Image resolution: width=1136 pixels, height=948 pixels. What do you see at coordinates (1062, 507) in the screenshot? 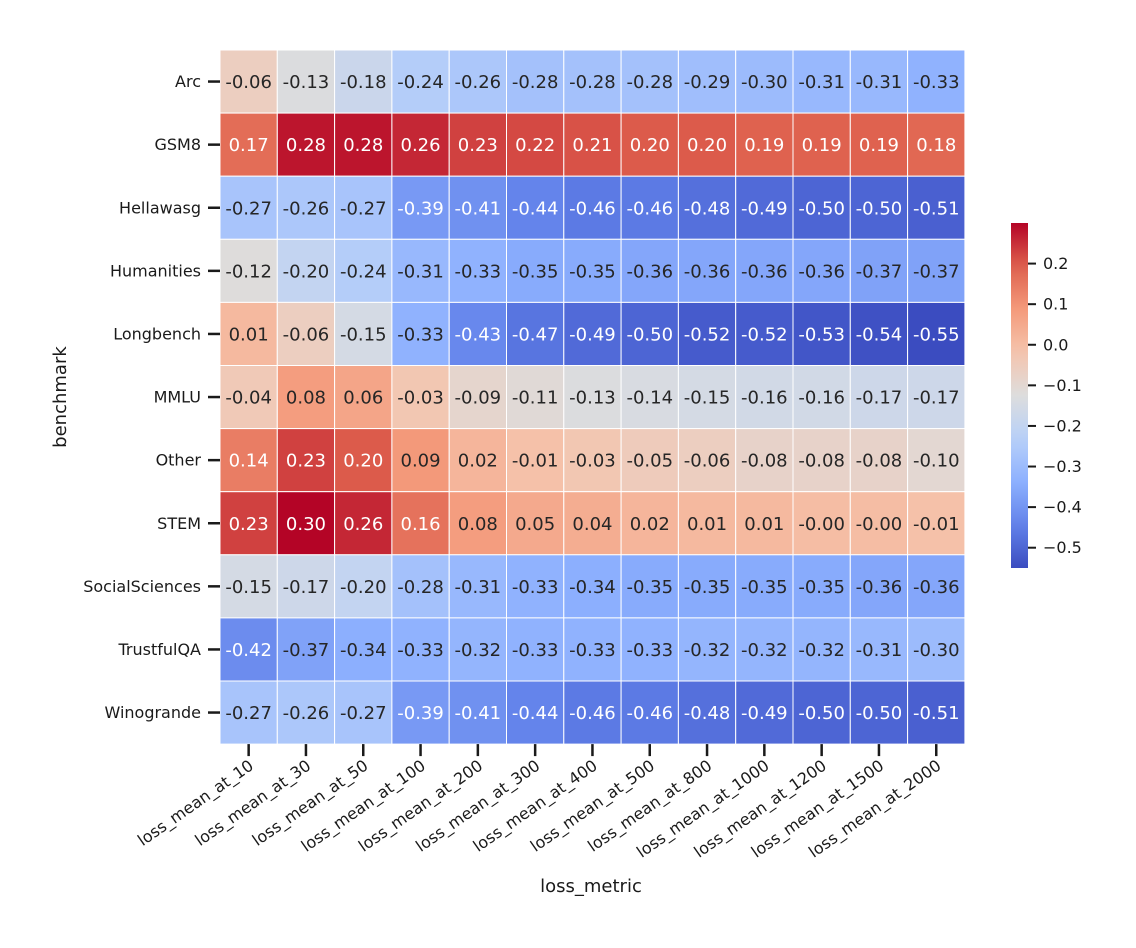
I see `colorbar-tick-label: −0.4` at bounding box center [1062, 507].